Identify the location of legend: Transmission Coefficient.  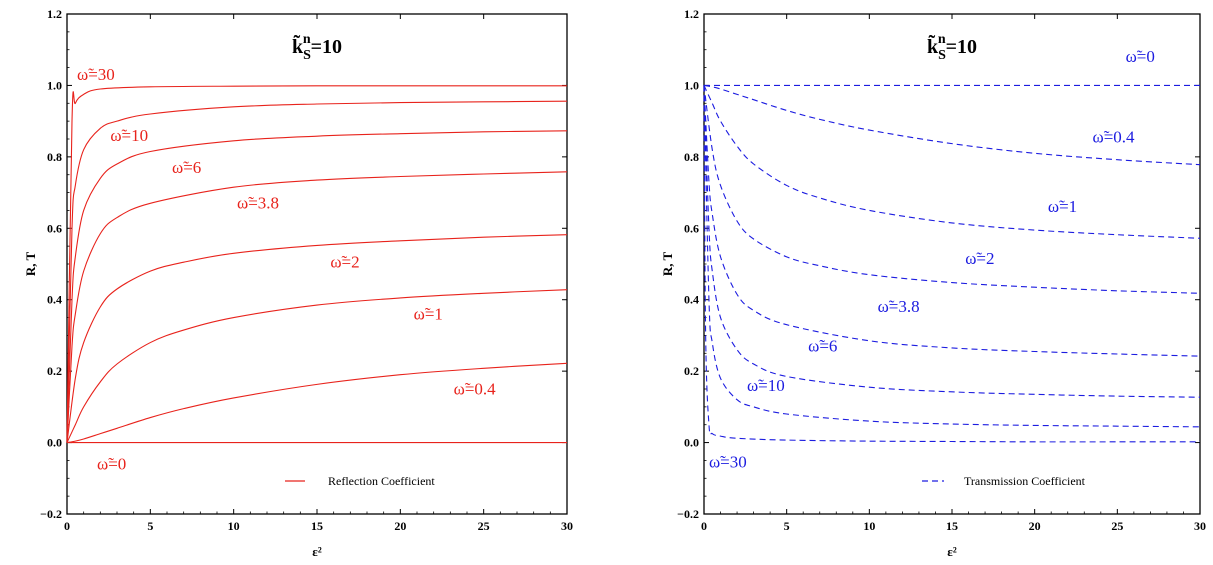
(1004, 481).